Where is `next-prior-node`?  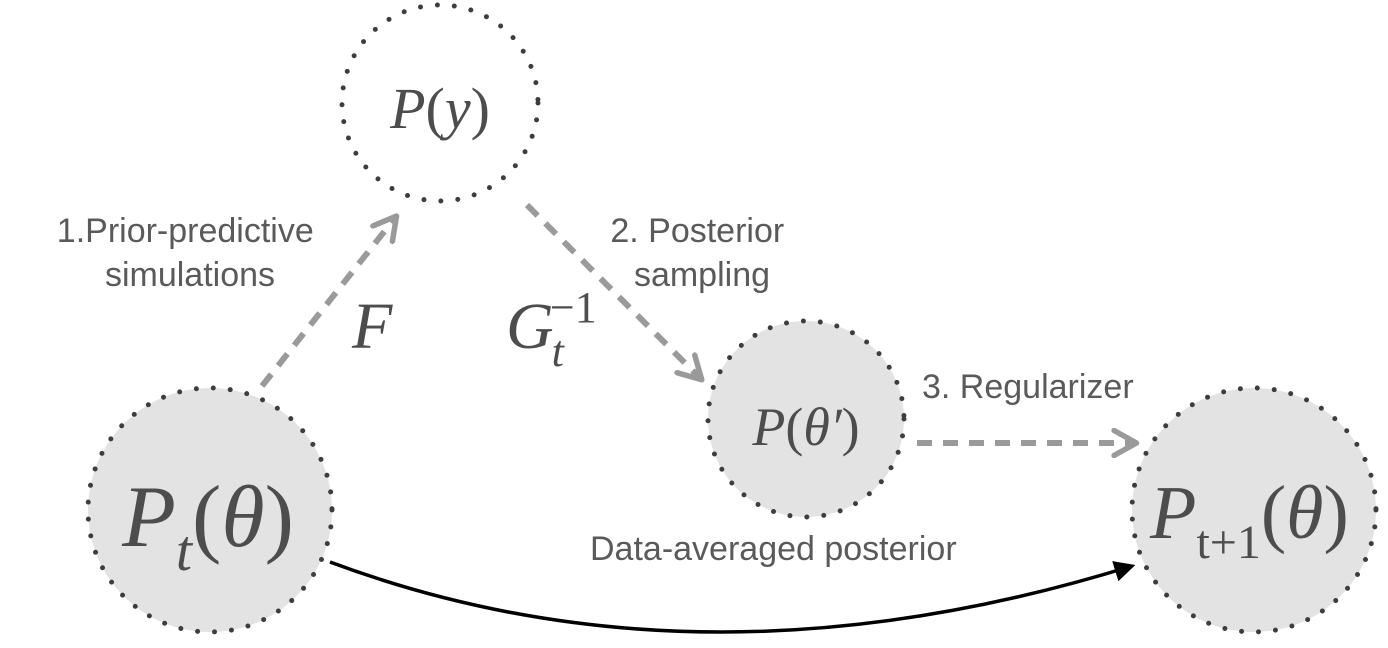 next-prior-node is located at coordinates (1254, 510).